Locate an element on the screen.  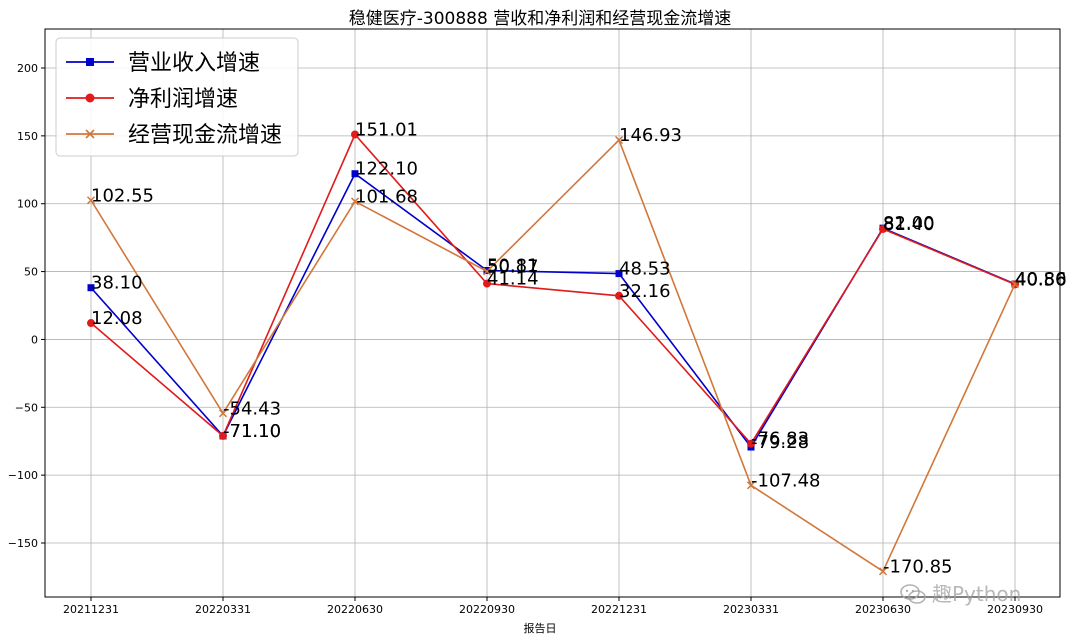
x-tick-label: 20220930 is located at coordinates (487, 609).